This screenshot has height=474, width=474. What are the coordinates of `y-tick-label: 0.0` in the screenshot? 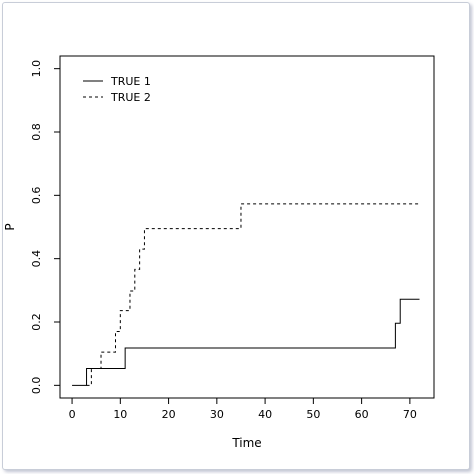 It's located at (36, 386).